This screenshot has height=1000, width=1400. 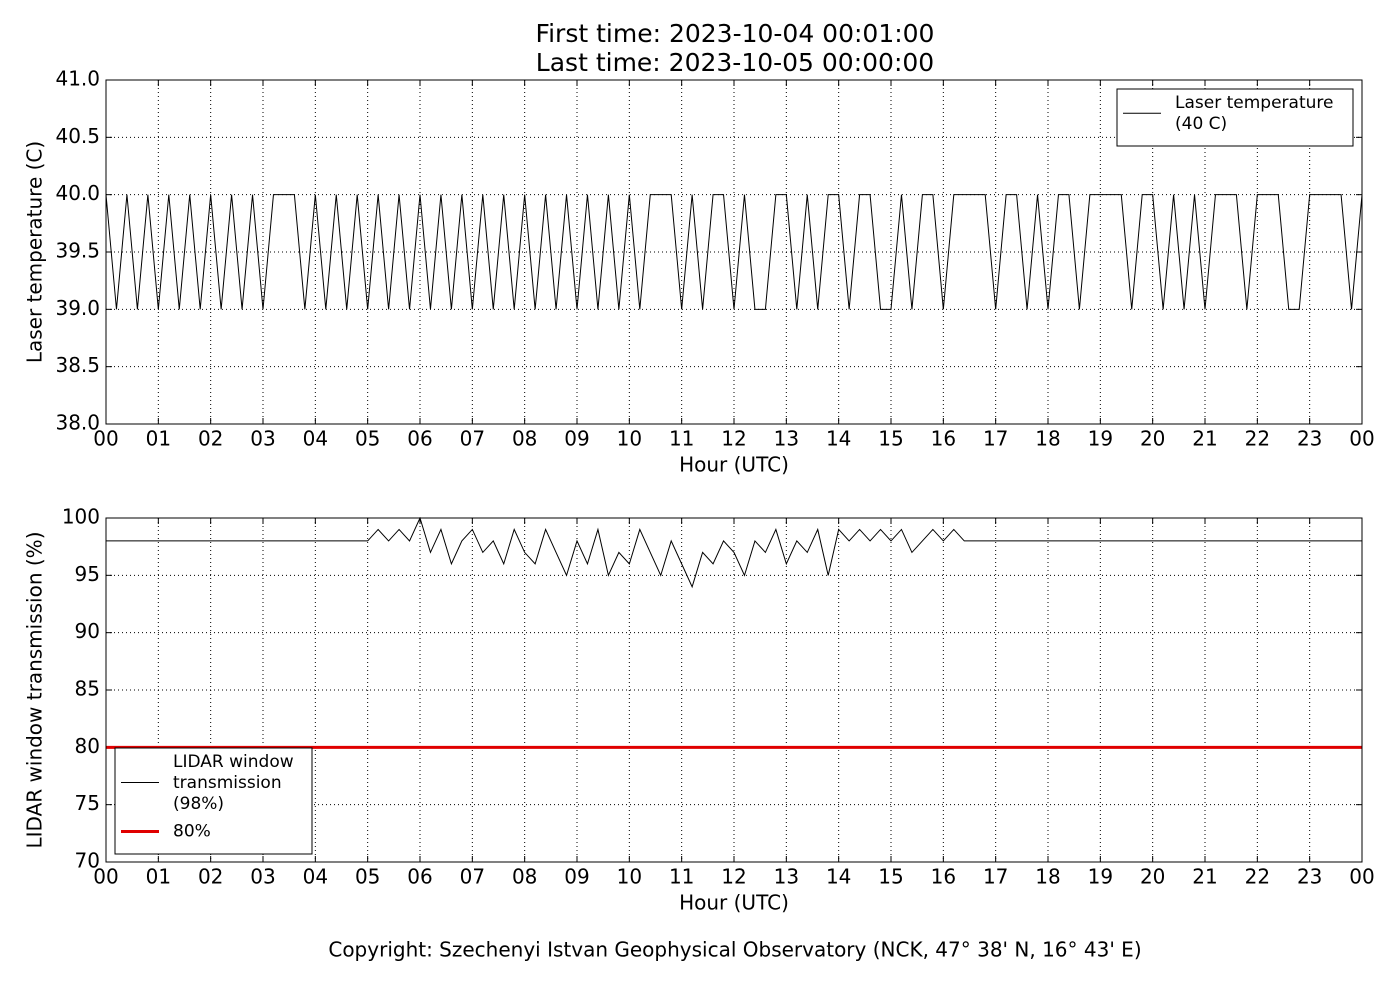 I want to click on y-tick-label: 85, so click(x=87, y=689).